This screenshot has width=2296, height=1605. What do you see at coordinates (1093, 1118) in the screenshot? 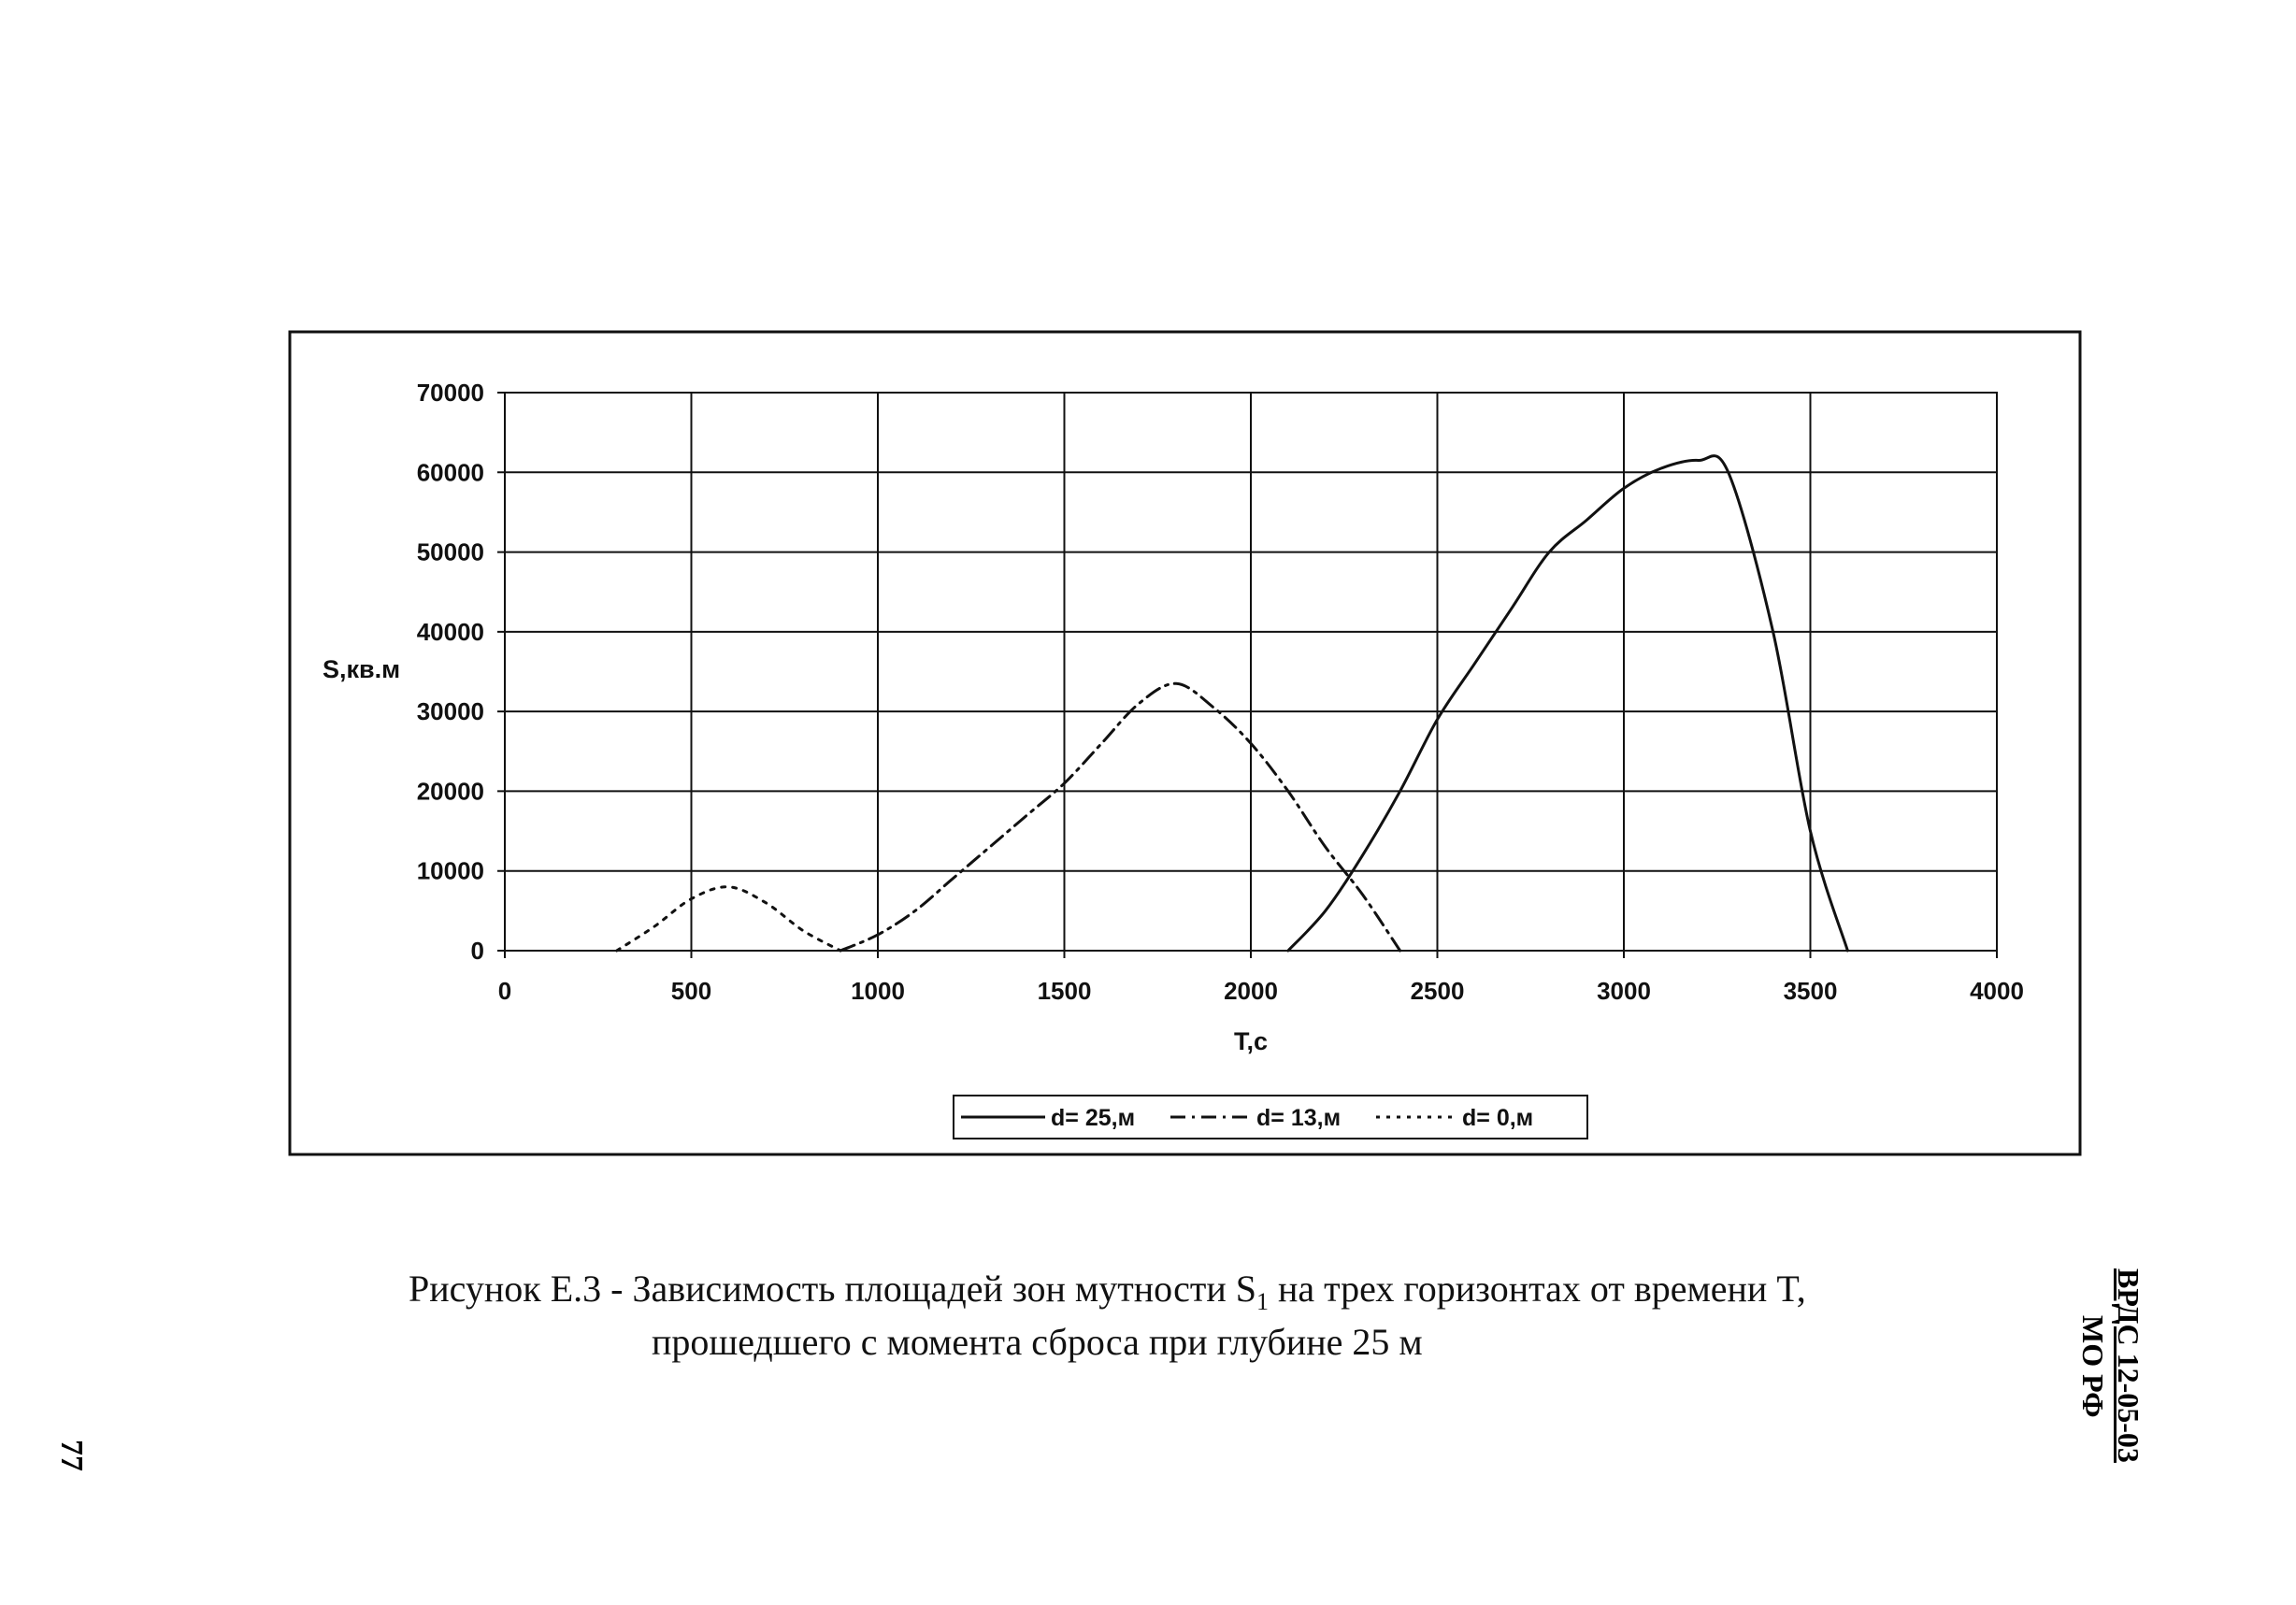
I see `legend-label-d25: d= 25,м` at bounding box center [1093, 1118].